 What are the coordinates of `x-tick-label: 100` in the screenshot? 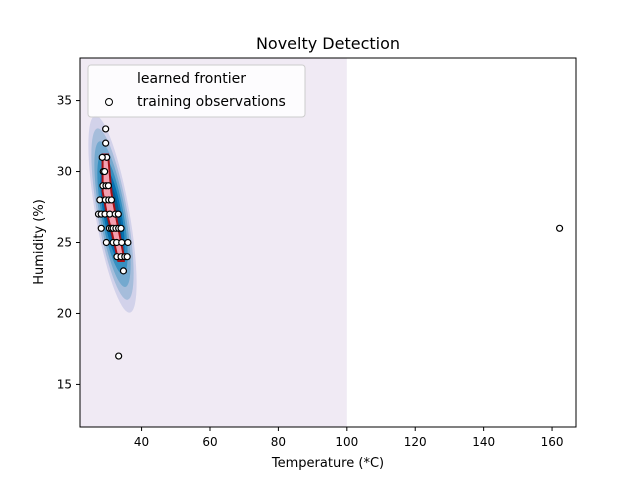 It's located at (346, 442).